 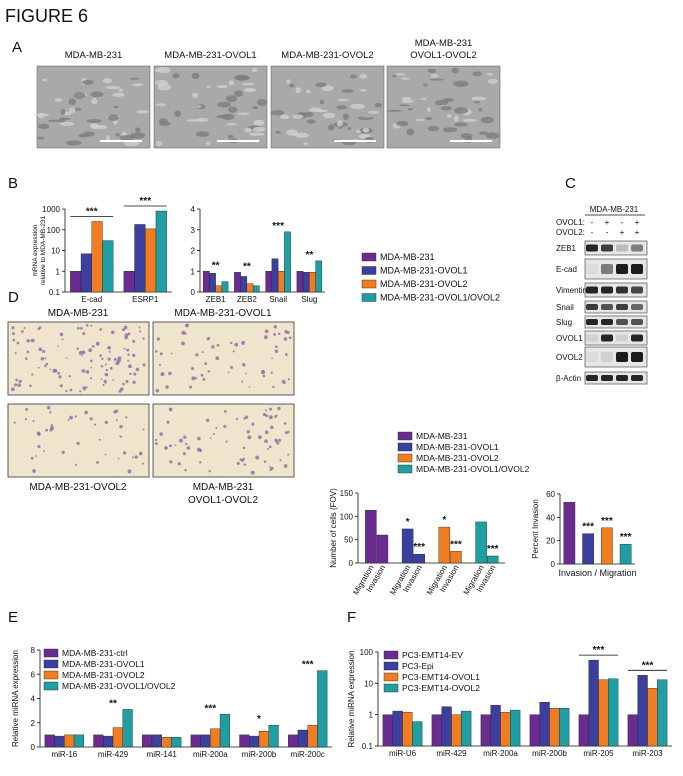 I want to click on x-tick-label: miR-200c, so click(x=308, y=754).